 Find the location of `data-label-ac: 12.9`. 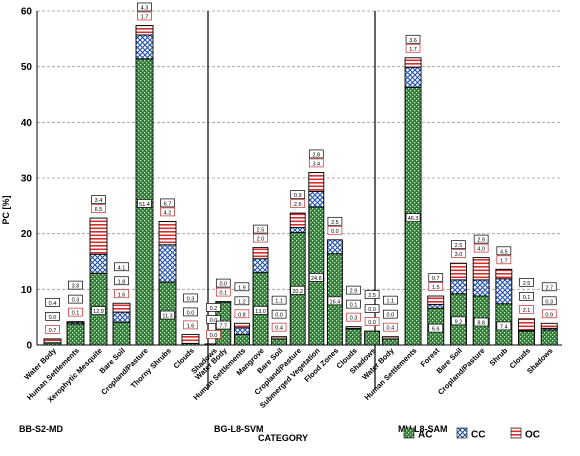

data-label-ac: 12.9 is located at coordinates (98, 312).